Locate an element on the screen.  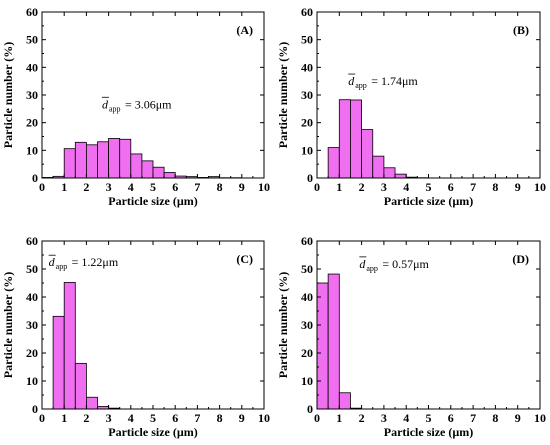
panel-label: (D) is located at coordinates (520, 259).